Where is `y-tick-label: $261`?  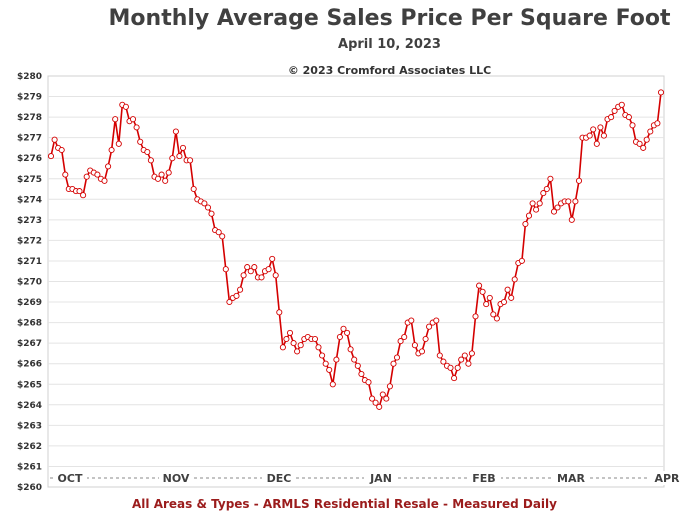 y-tick-label: $261 is located at coordinates (29, 467).